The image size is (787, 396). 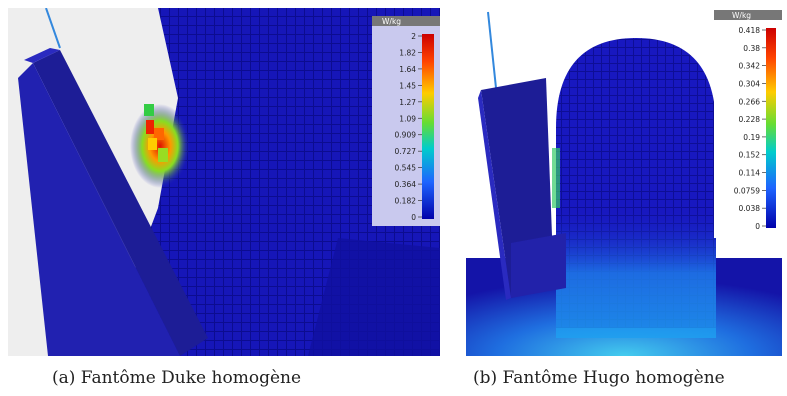 What do you see at coordinates (406, 184) in the screenshot?
I see `legend-tick-label: 0.364` at bounding box center [406, 184].